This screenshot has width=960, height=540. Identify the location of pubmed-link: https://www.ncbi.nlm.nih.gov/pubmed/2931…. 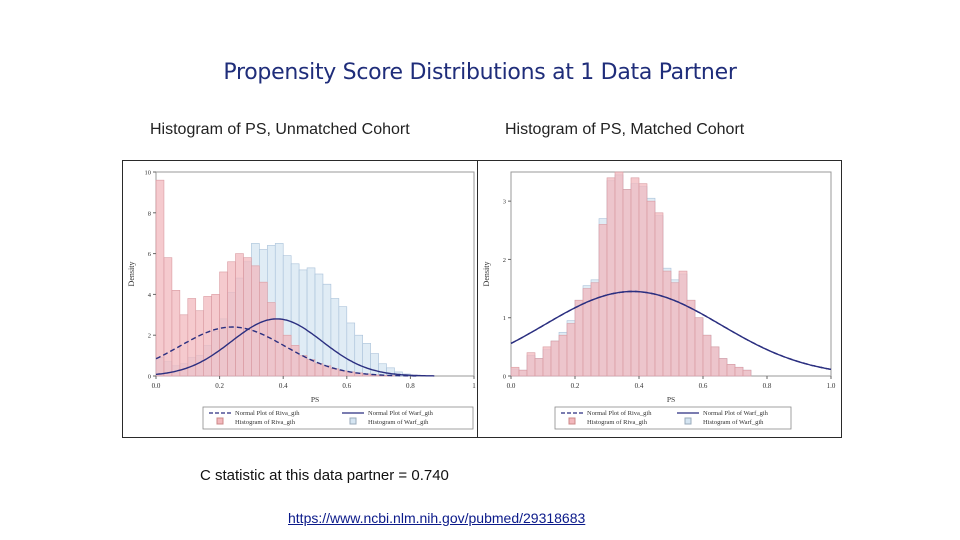
(437, 518).